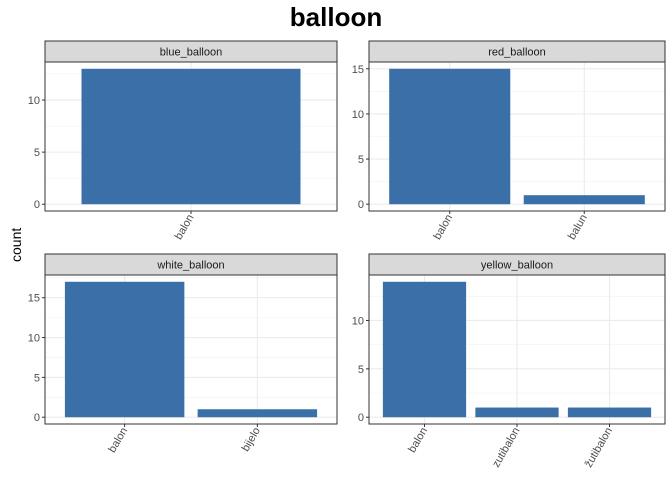 The image size is (672, 480). Describe the element at coordinates (578, 227) in the screenshot. I see `x-tick-label: balun` at that location.